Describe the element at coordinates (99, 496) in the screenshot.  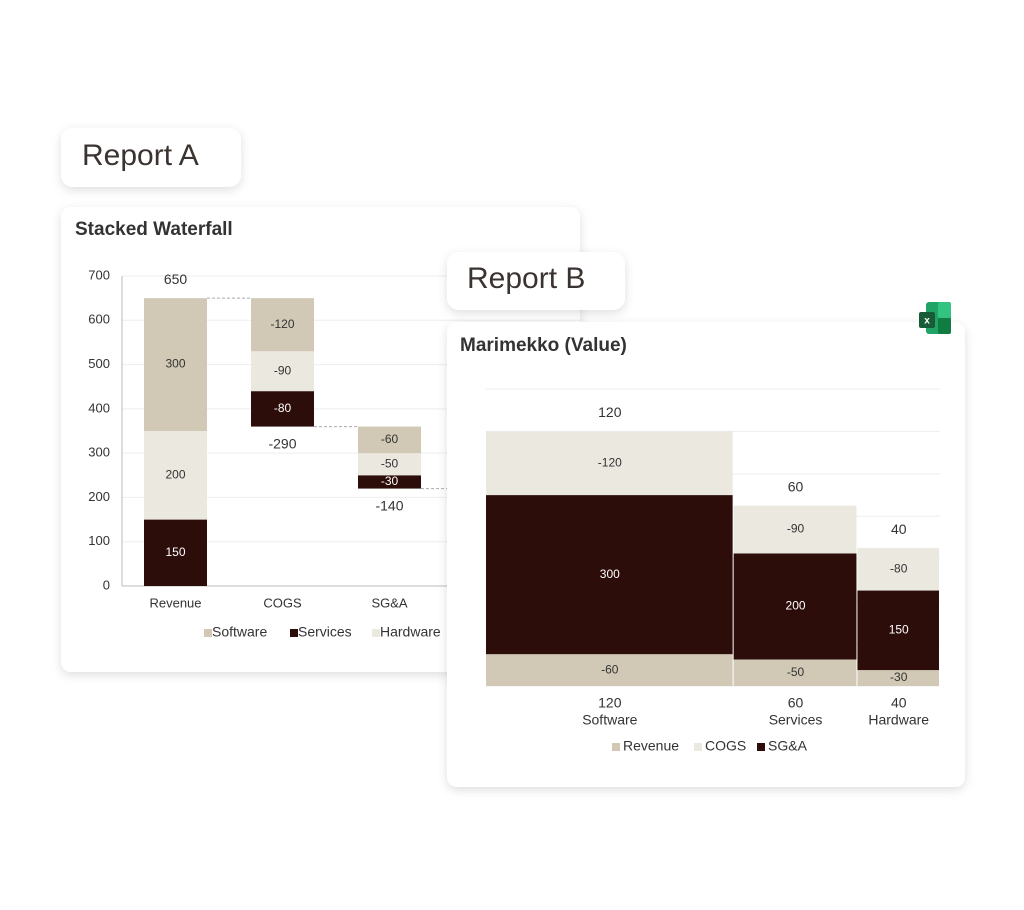
I see `y-tick-label: 200` at that location.